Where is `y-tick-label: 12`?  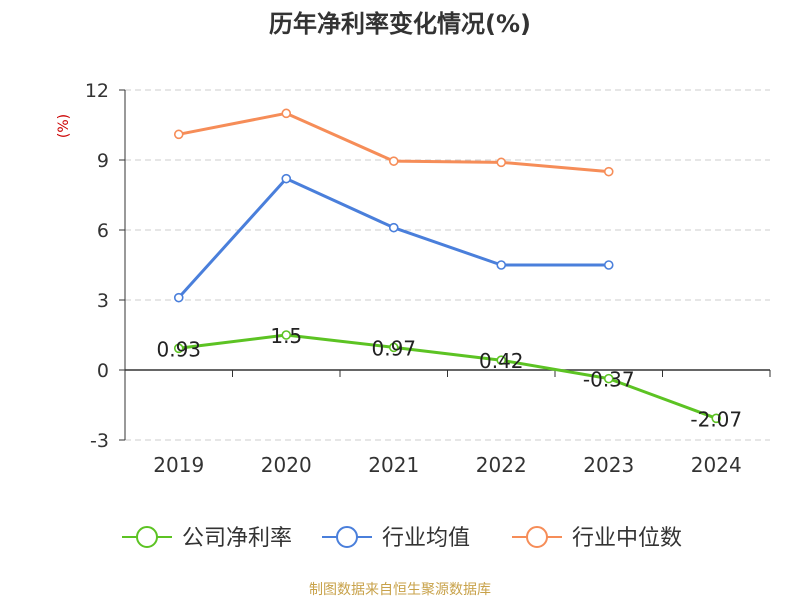 y-tick-label: 12 is located at coordinates (97, 91).